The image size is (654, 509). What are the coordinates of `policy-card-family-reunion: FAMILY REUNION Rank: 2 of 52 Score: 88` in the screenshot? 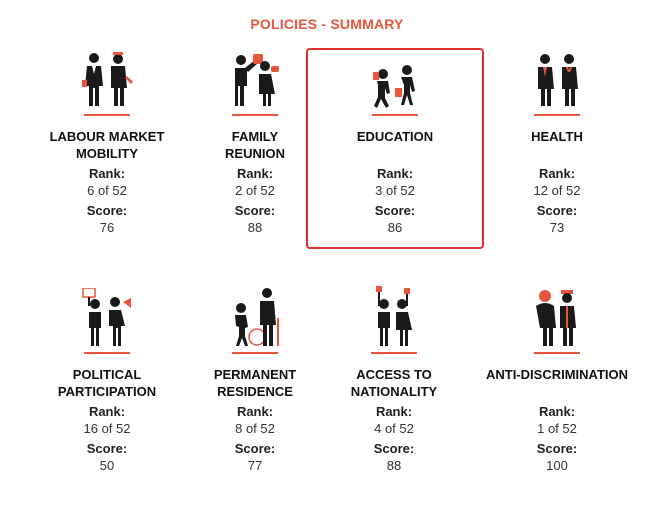 It's located at (255, 143).